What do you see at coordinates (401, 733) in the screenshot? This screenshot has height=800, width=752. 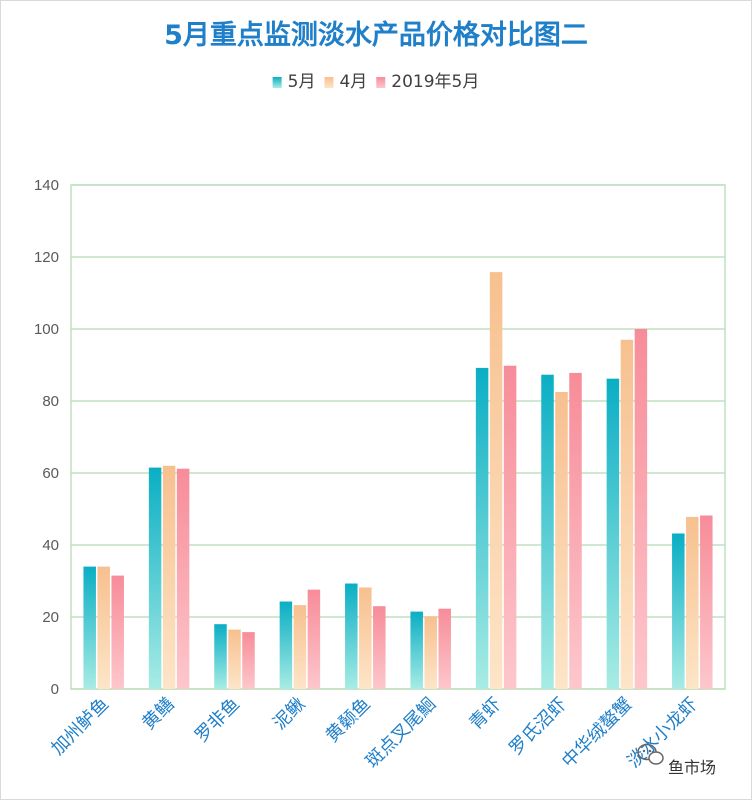 I see `x-category-label: 斑点叉尾鮰` at bounding box center [401, 733].